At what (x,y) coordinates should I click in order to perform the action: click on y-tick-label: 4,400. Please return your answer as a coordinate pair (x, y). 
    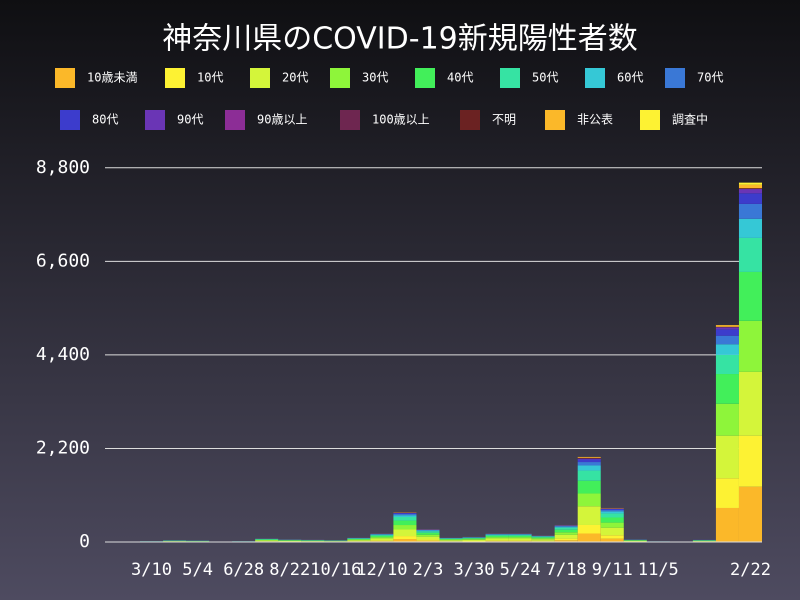
    Looking at the image, I should click on (63, 354).